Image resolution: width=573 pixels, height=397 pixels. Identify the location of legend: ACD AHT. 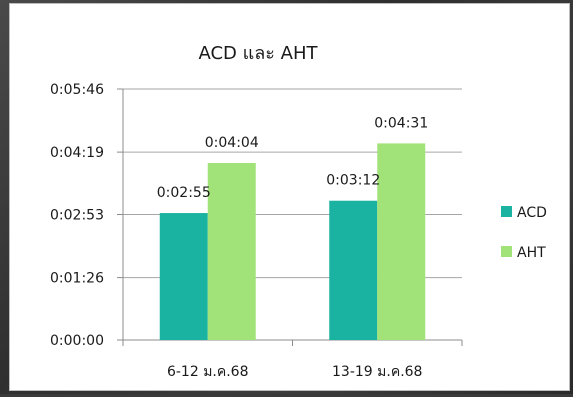
(524, 233).